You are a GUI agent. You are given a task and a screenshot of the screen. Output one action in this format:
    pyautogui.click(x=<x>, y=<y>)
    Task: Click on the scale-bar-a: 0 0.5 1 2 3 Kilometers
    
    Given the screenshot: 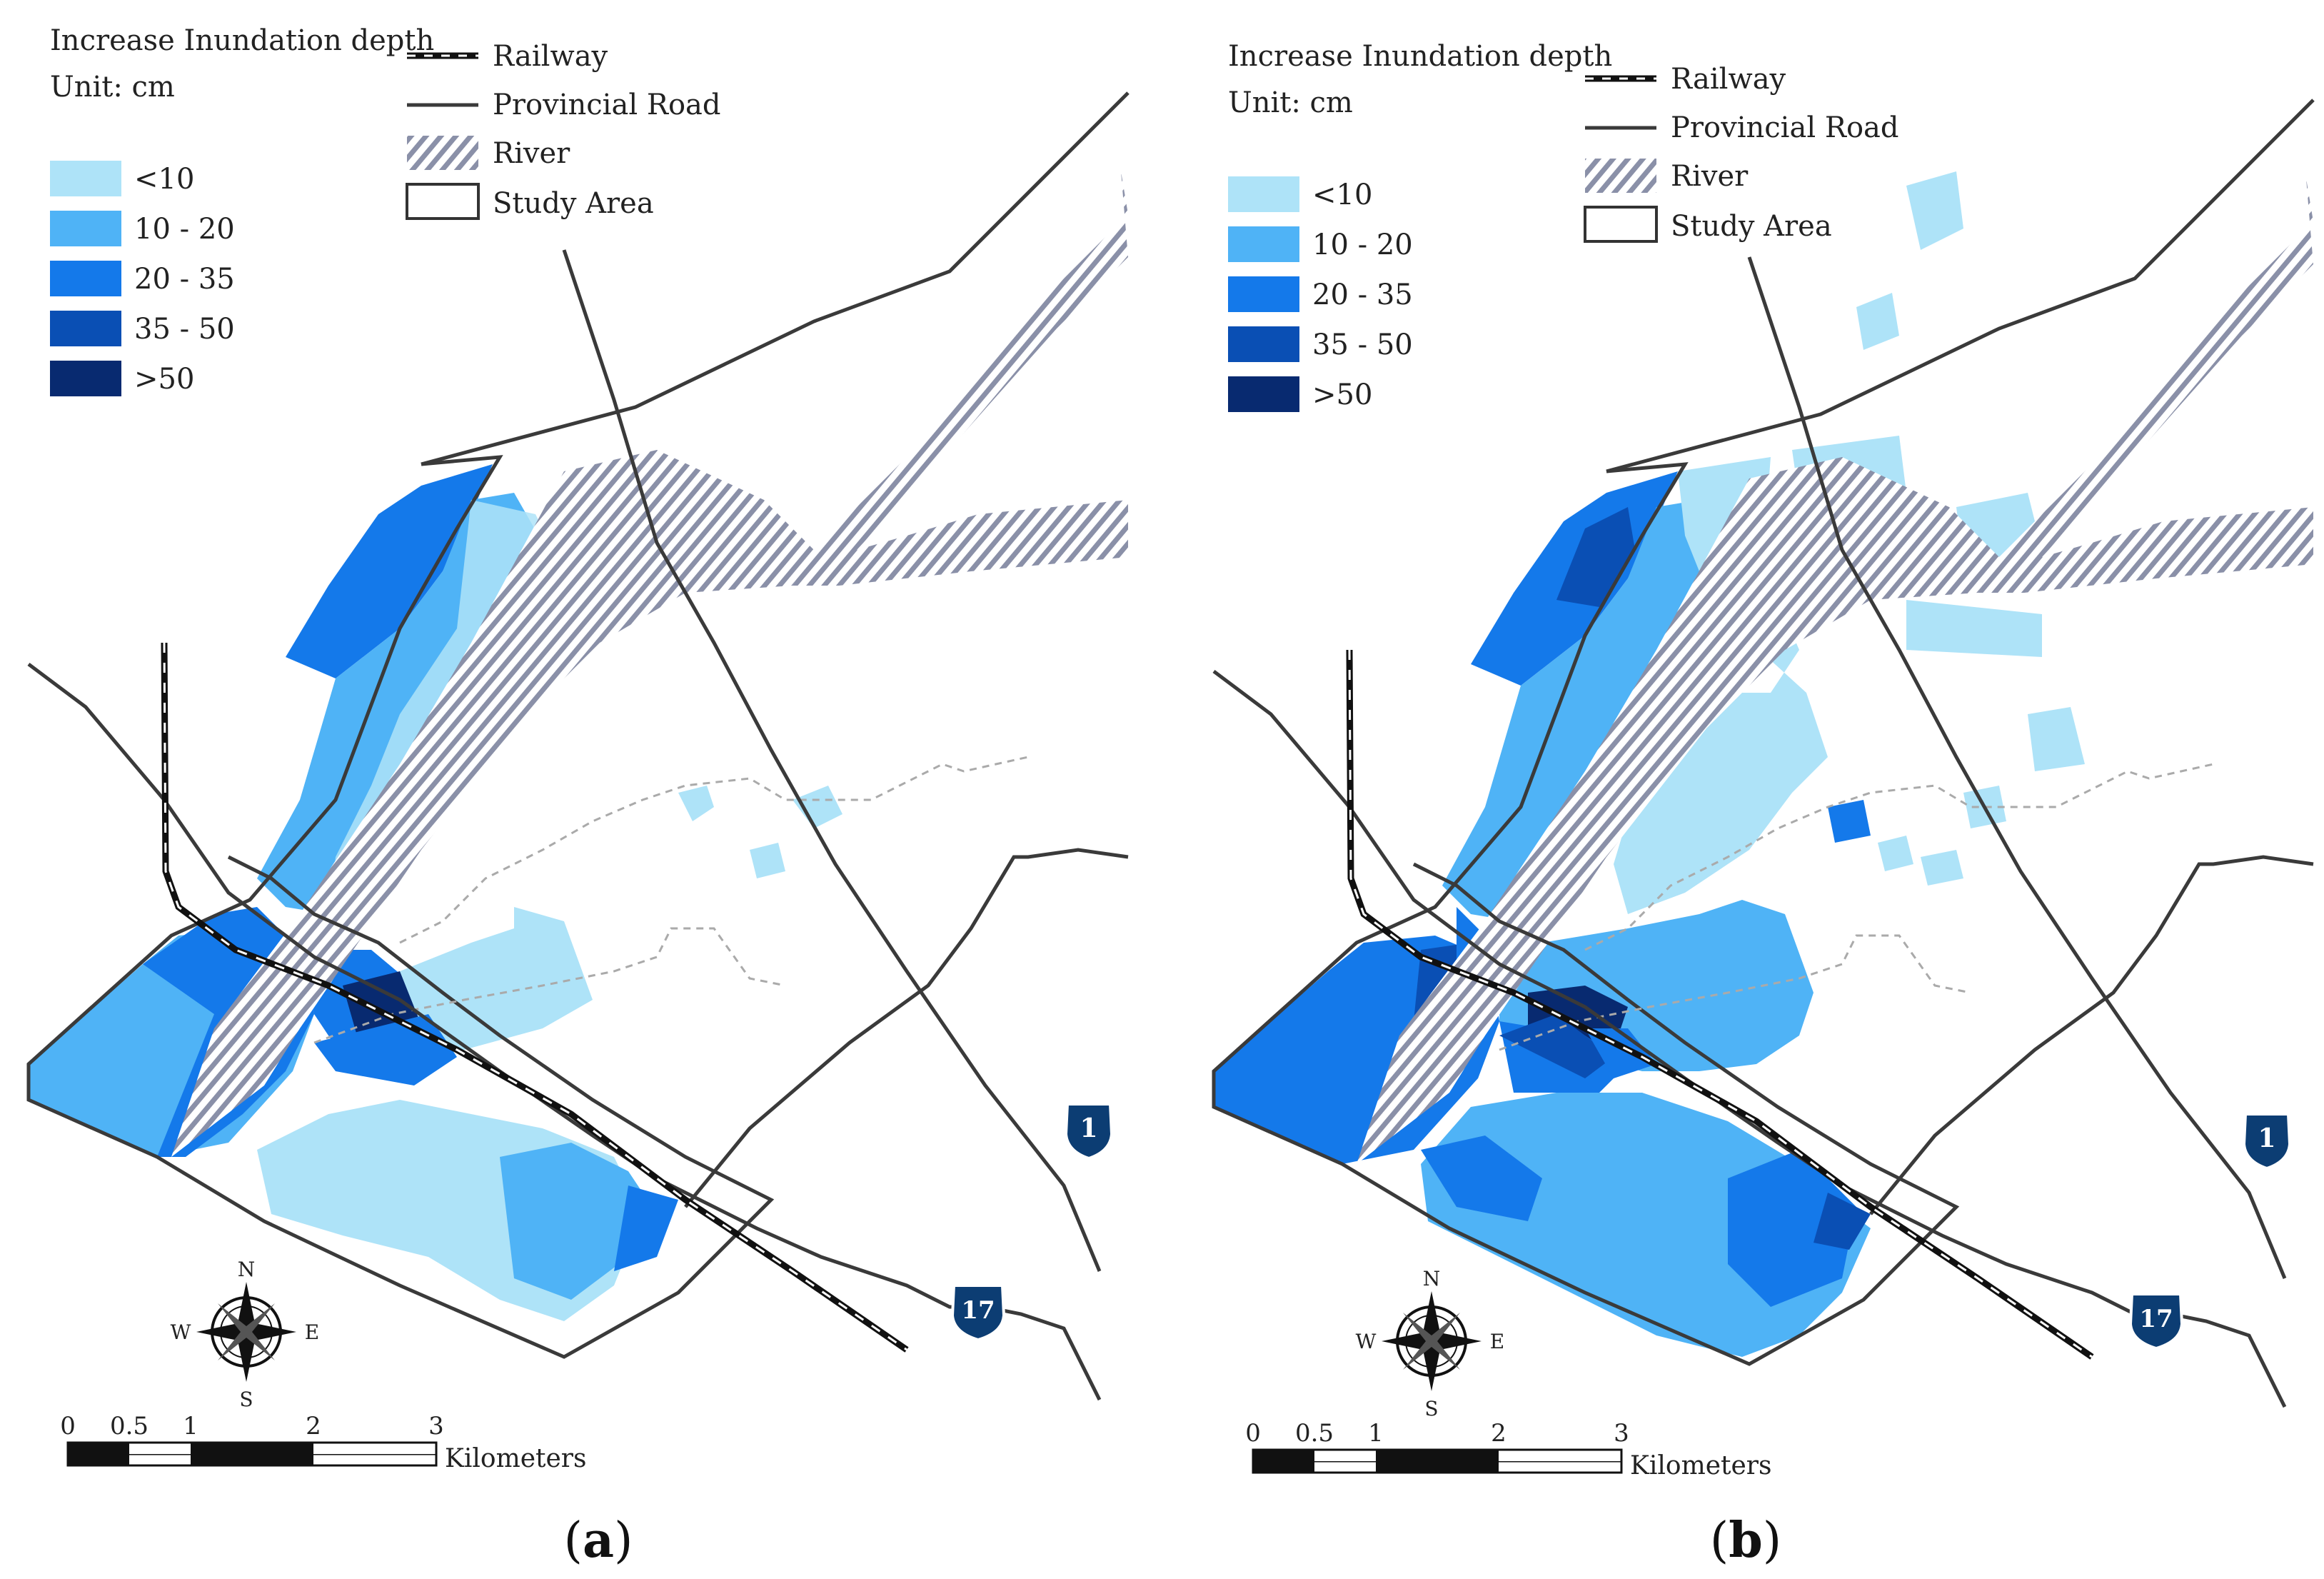 What is the action you would take?
    pyautogui.click(x=323, y=1442)
    